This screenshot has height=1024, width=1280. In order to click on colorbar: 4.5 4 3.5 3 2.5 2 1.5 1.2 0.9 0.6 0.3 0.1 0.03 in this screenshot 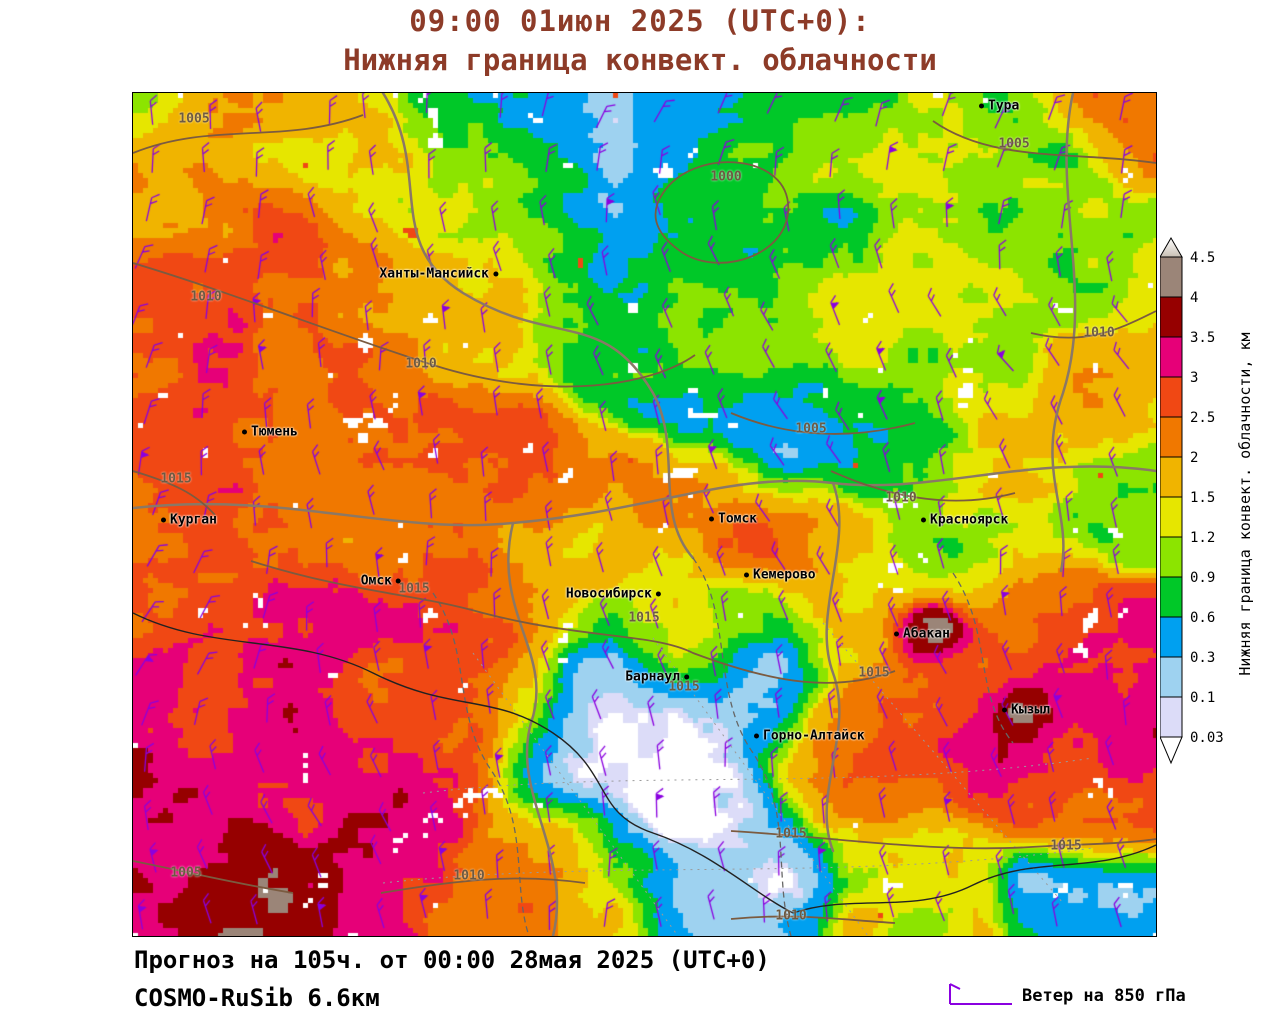, I will do `click(1219, 519)`.